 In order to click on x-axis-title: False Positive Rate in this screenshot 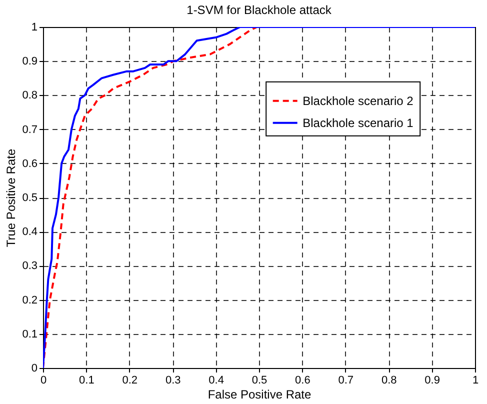, I will do `click(260, 395)`.